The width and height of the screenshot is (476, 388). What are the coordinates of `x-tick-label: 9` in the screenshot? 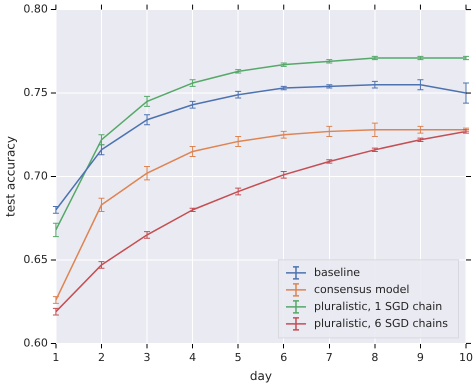 It's located at (420, 357).